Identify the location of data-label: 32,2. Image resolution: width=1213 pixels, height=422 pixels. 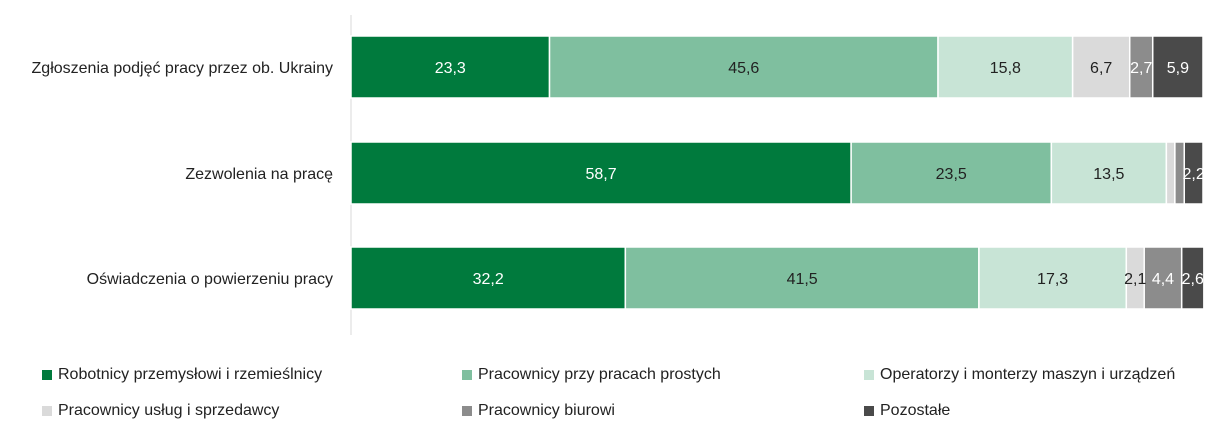
(488, 279).